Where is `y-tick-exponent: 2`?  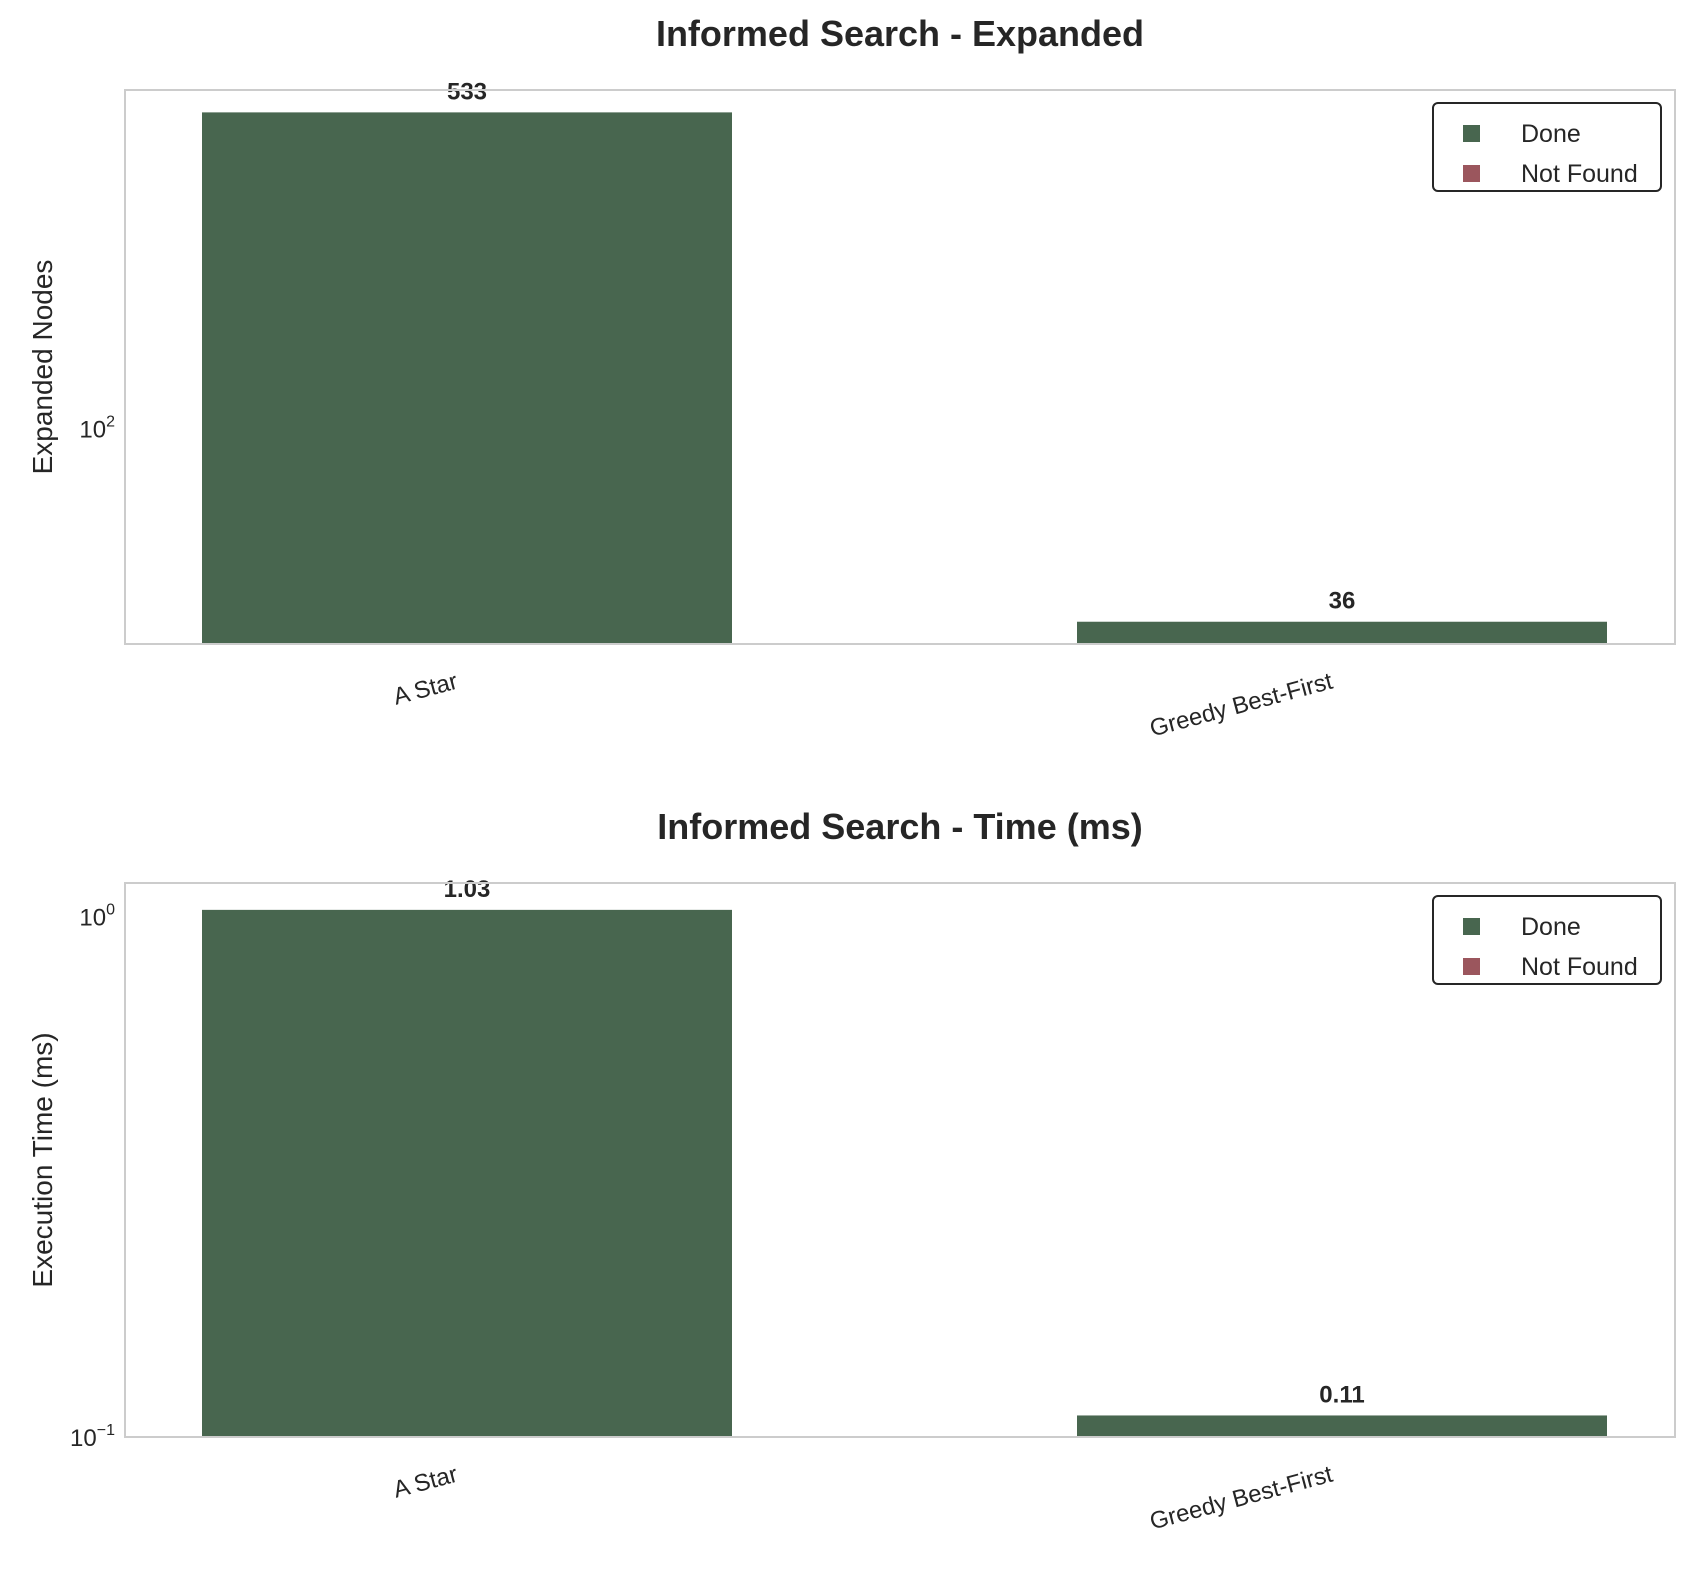
y-tick-exponent: 2 is located at coordinates (110, 422).